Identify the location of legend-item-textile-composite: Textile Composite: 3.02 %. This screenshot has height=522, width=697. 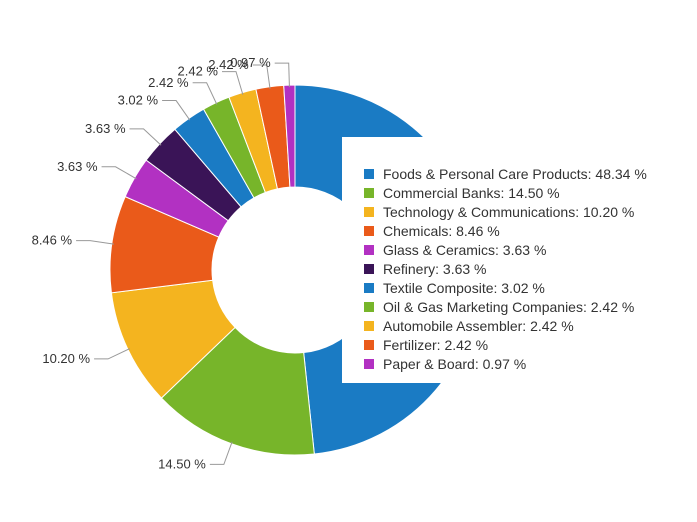
(505, 287).